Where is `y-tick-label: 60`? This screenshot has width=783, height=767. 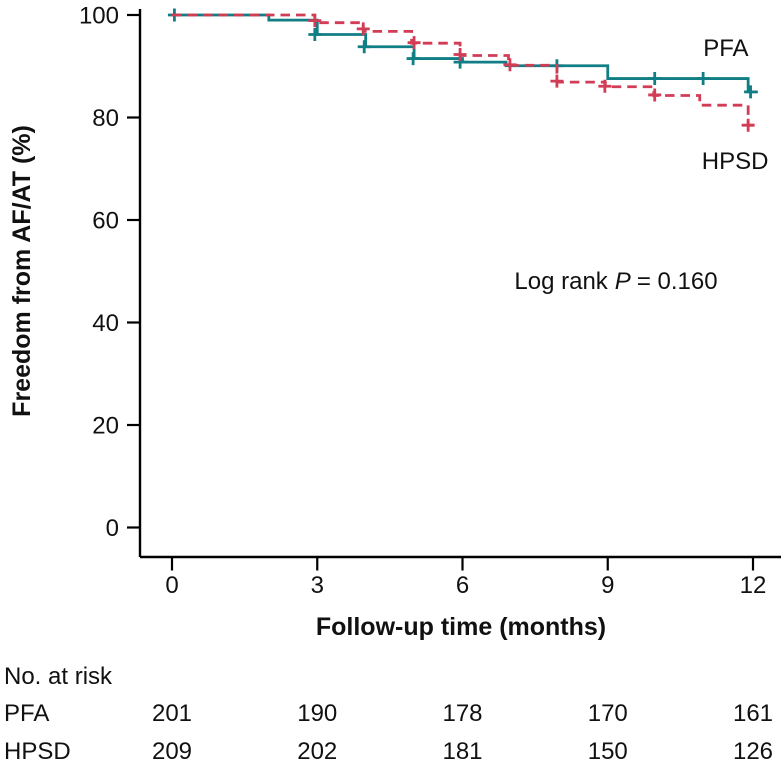 y-tick-label: 60 is located at coordinates (105, 221).